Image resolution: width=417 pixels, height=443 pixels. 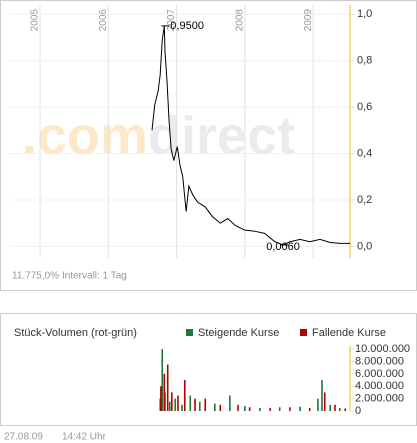 I want to click on y-tick-label: 10.000.000, so click(x=382, y=349).